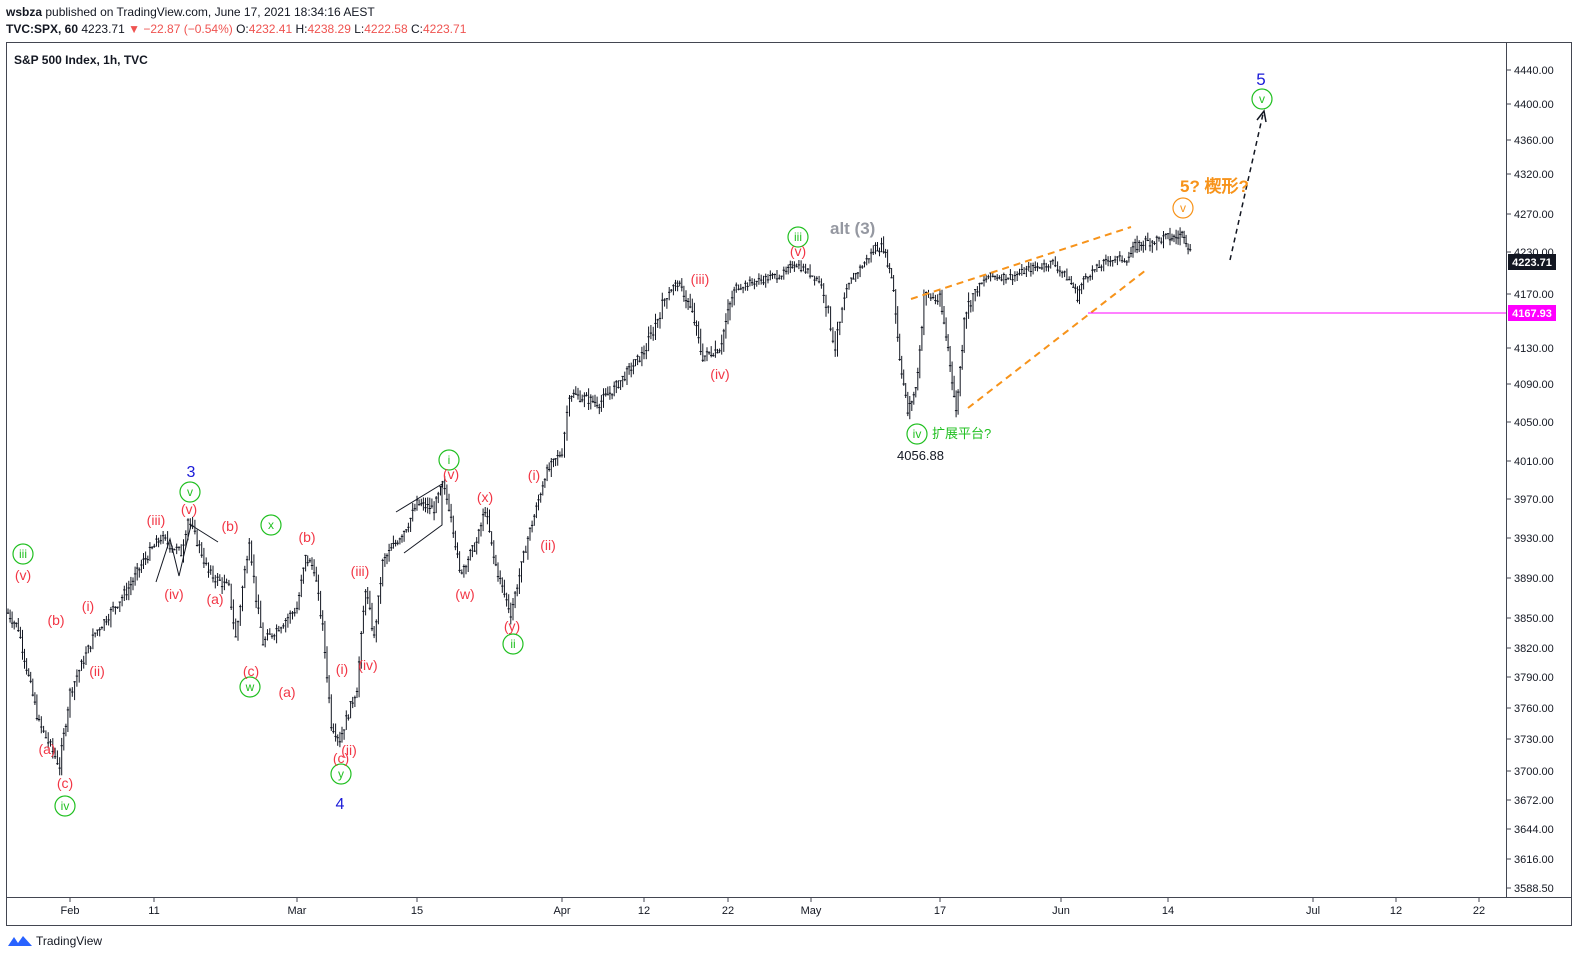 The image size is (1581, 969). Describe the element at coordinates (419, 518) in the screenshot. I see `channel-drawing` at that location.